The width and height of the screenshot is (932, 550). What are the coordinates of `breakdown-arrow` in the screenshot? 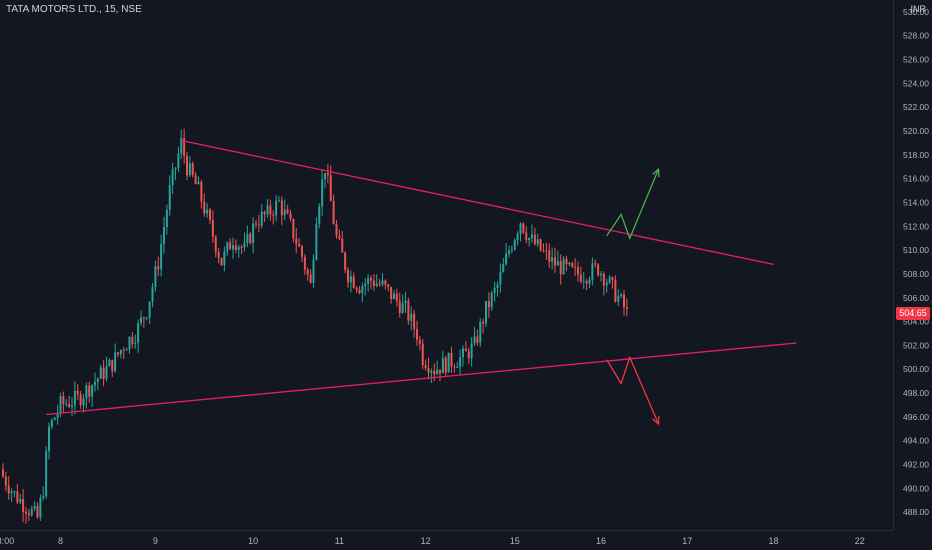 It's located at (633, 390).